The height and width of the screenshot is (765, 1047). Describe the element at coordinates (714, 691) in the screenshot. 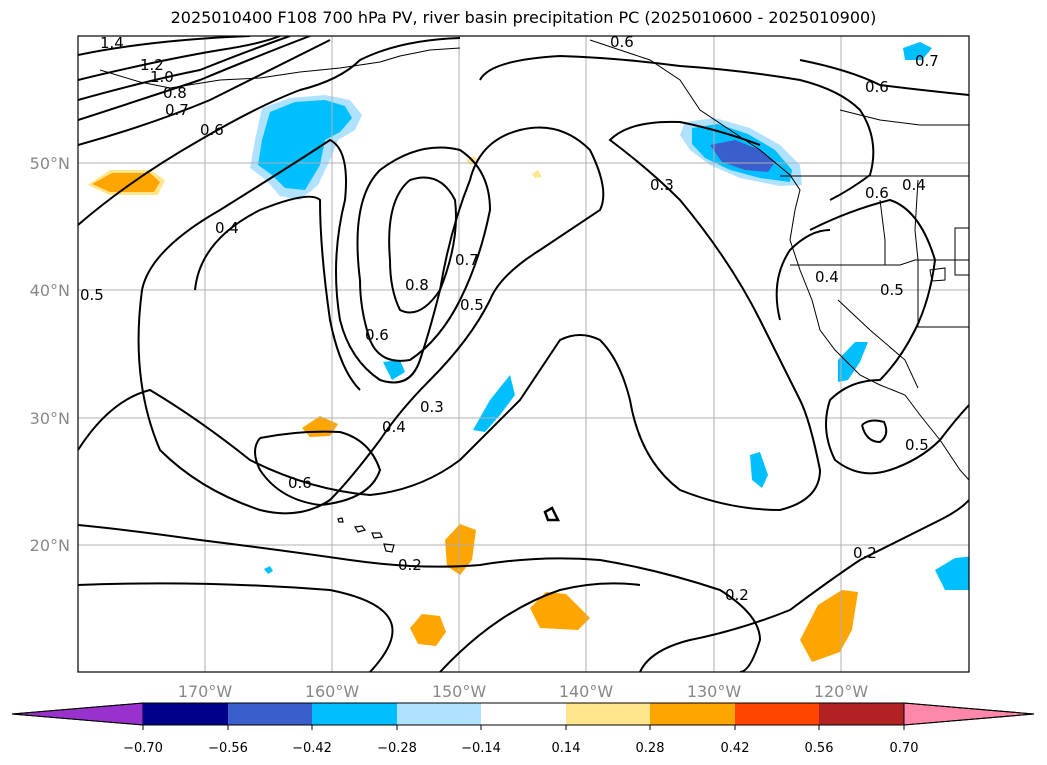

I see `lon-label: 130°W` at that location.